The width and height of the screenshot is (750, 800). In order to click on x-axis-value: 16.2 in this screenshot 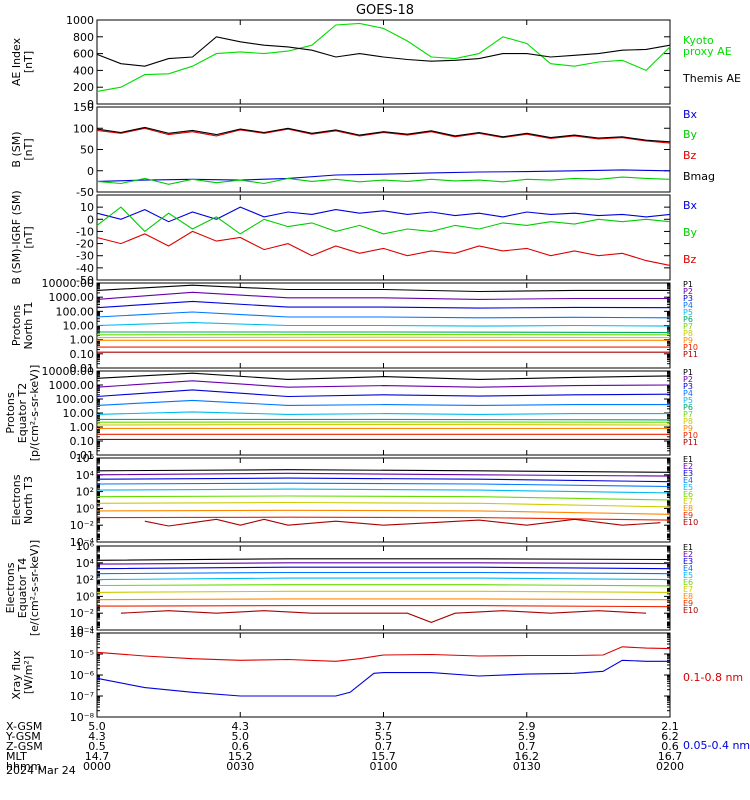, I will do `click(527, 756)`.